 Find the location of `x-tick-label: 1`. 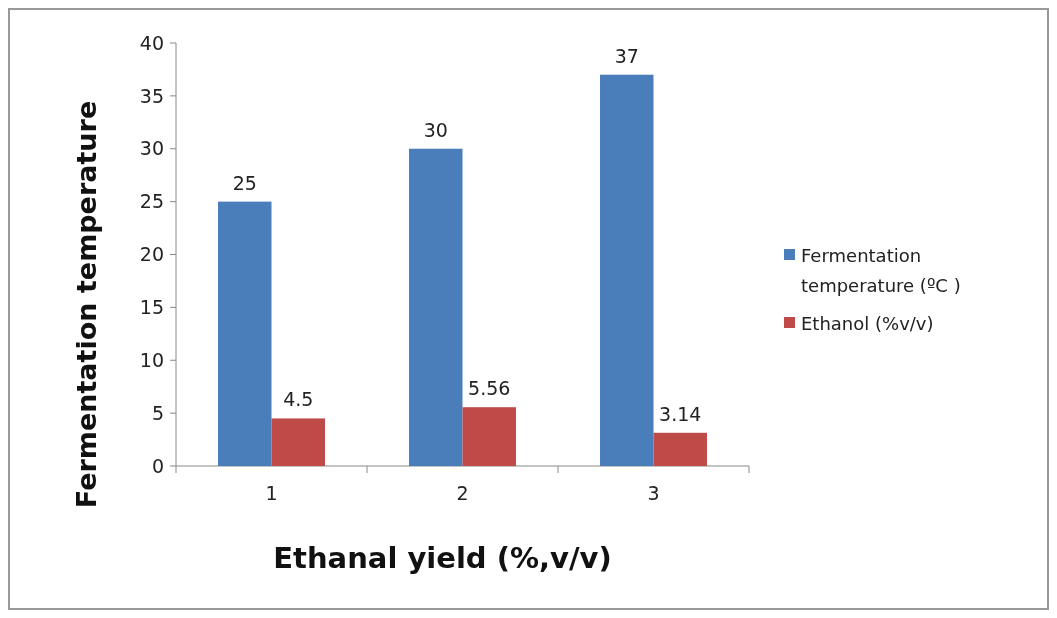

x-tick-label: 1 is located at coordinates (271, 493).